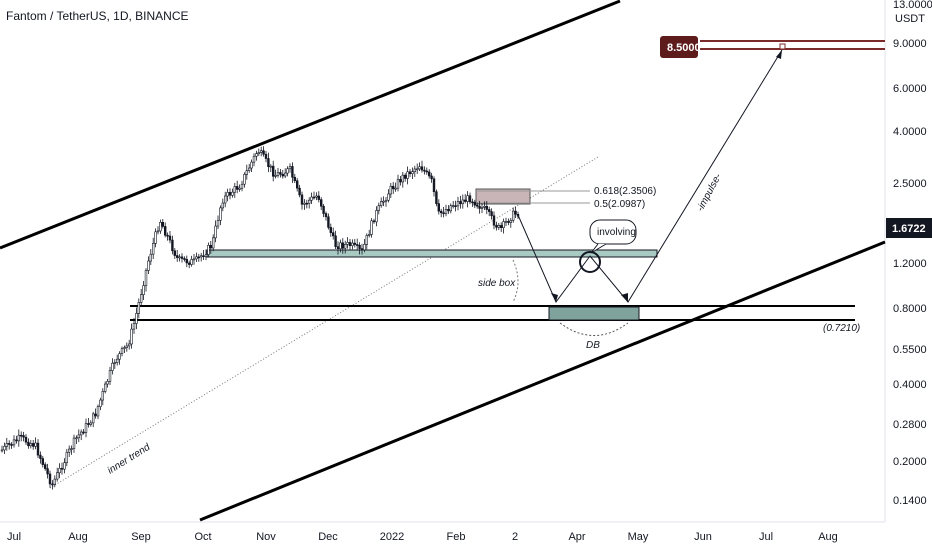 The width and height of the screenshot is (932, 550). What do you see at coordinates (910, 44) in the screenshot?
I see `price-tick-label: 9.0000` at bounding box center [910, 44].